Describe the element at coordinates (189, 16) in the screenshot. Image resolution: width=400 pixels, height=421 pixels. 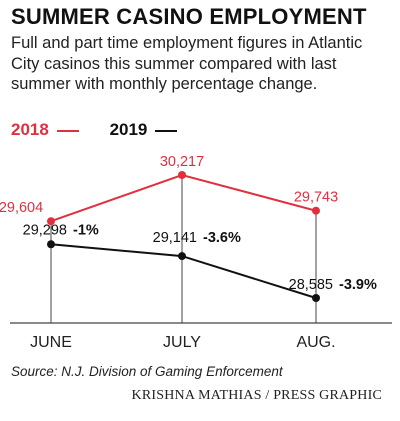
I see `chart-title: SUMMER CASINO EMPLOYMENT` at that location.